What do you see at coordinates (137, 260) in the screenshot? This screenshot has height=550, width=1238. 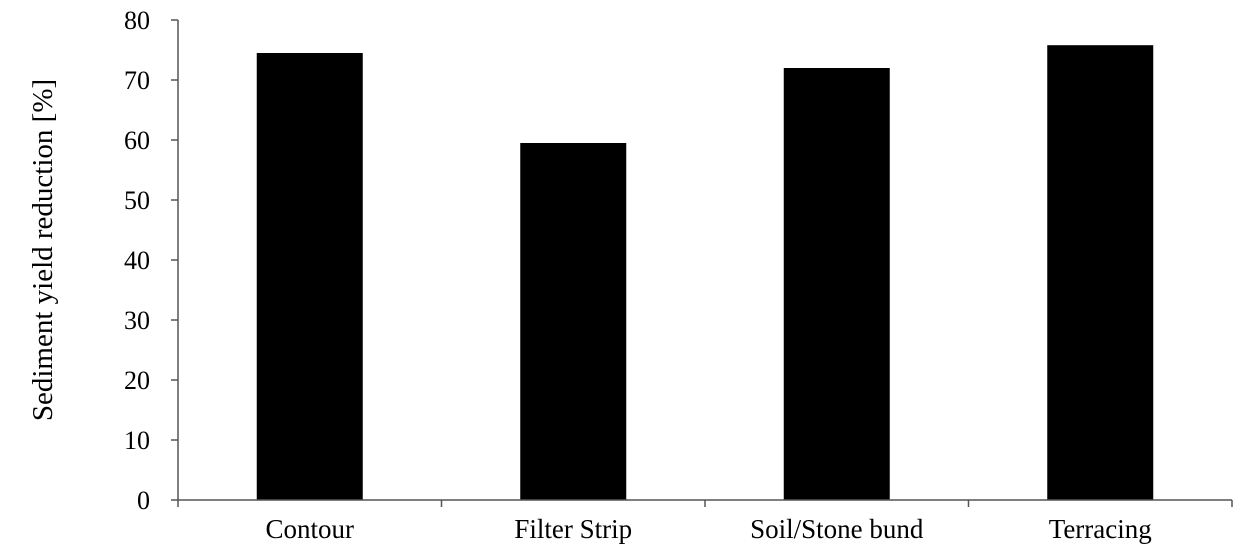 I see `y-tick-label: 40` at bounding box center [137, 260].